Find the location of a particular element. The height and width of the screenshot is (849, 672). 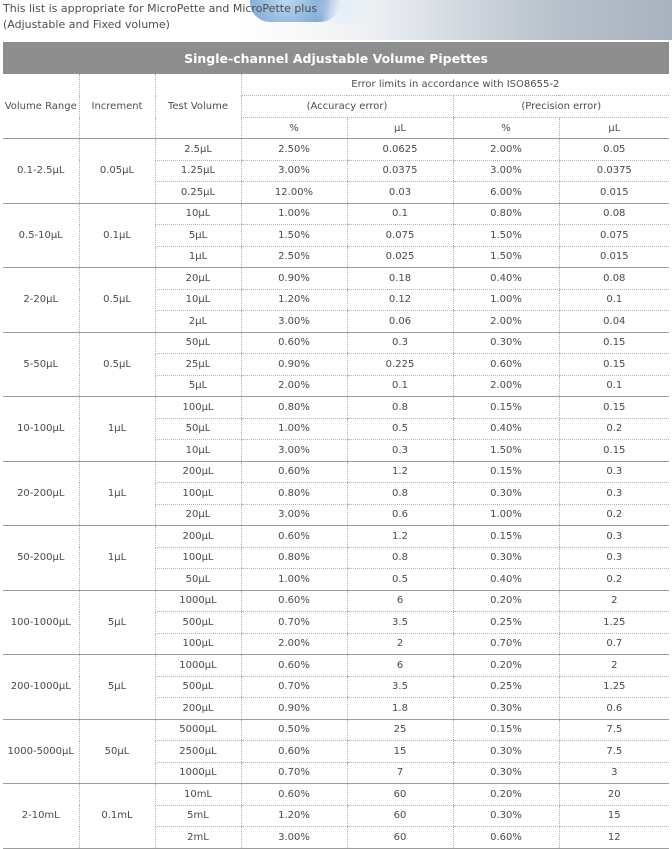

accuracy-ul-cell: 0.03 is located at coordinates (399, 192).